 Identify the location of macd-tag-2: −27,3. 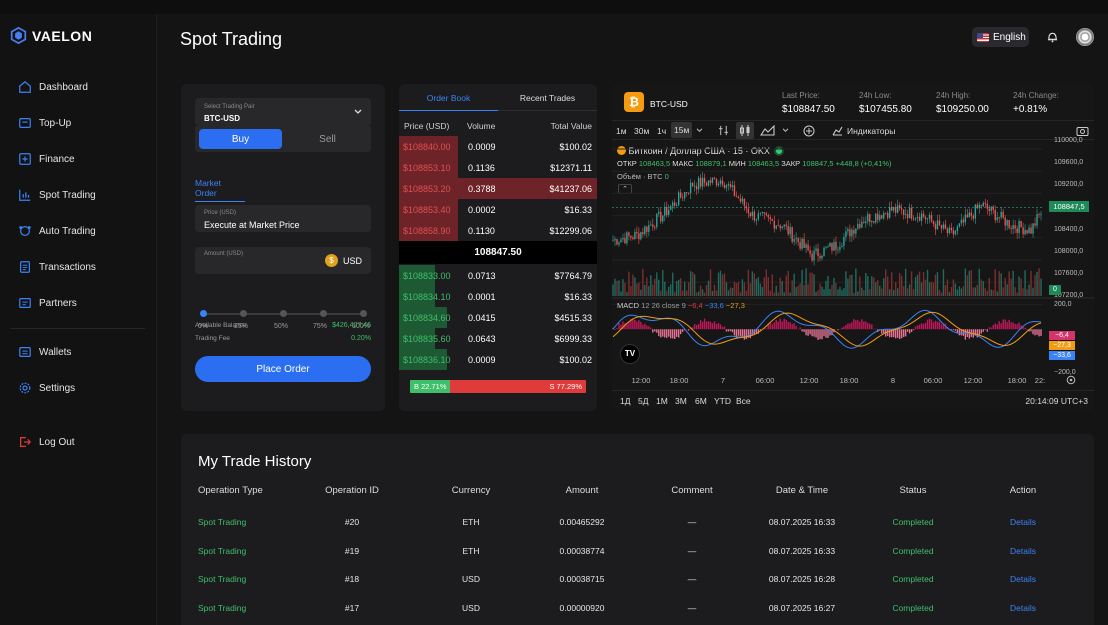
(1062, 345).